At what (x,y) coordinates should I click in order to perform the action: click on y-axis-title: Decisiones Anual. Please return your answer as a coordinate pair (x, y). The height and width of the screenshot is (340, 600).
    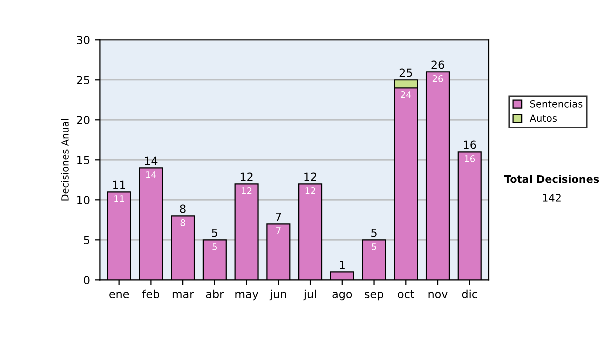
    Looking at the image, I should click on (65, 160).